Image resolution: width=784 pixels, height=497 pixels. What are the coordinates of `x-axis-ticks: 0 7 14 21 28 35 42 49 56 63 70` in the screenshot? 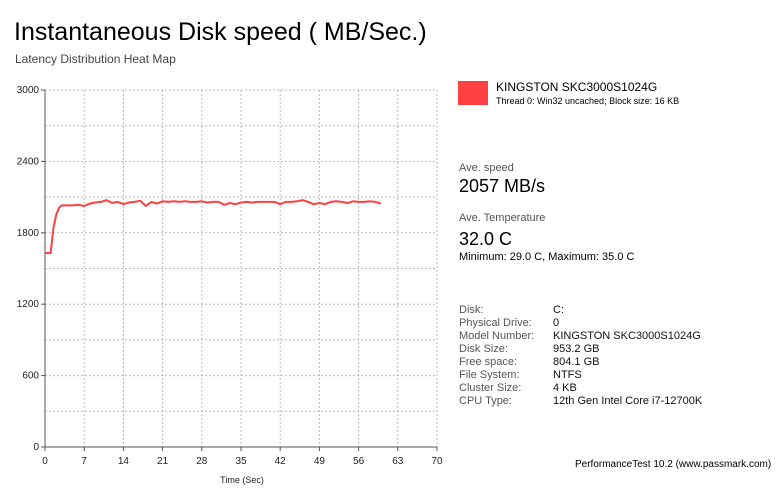 It's located at (242, 457).